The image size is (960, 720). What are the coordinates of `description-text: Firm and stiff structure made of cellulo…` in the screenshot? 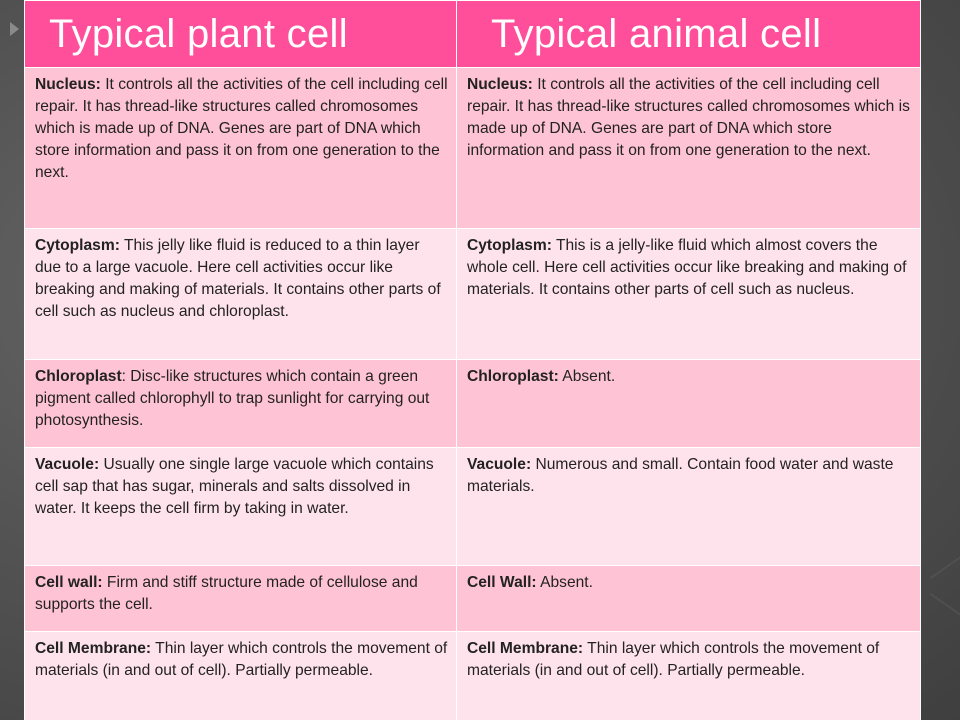 It's located at (226, 593).